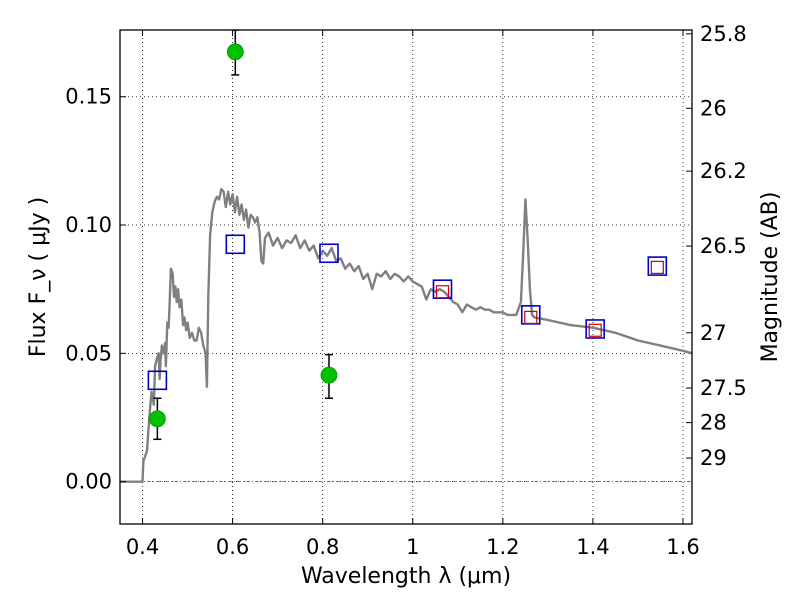  What do you see at coordinates (502, 547) in the screenshot?
I see `x-tick-label: 1.2` at bounding box center [502, 547].